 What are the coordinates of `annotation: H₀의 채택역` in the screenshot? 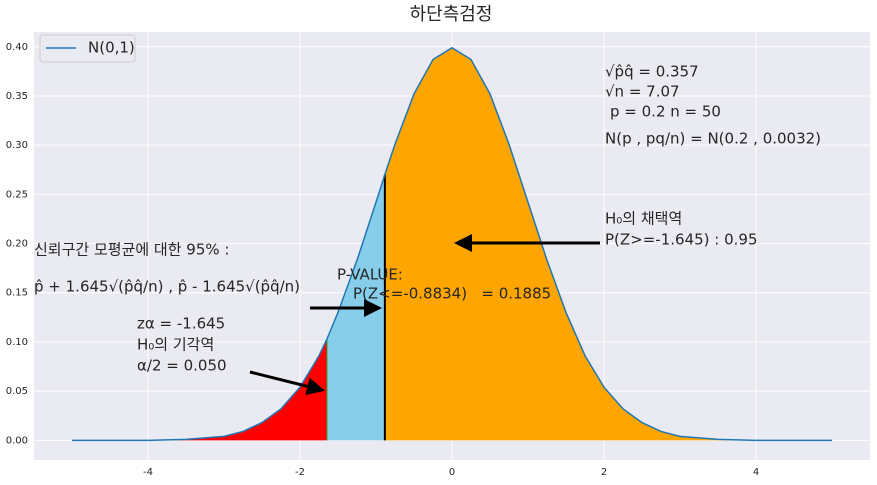 It's located at (643, 219).